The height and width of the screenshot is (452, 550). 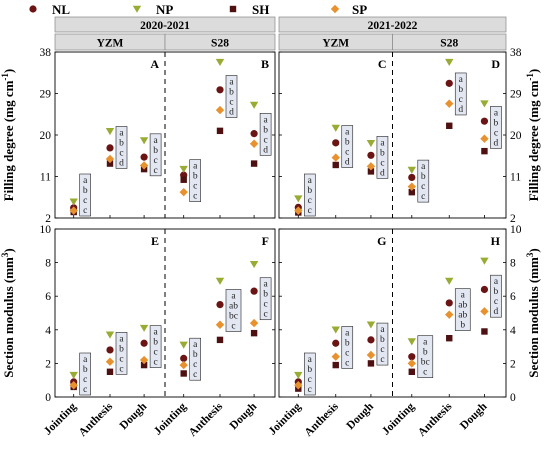 What do you see at coordinates (233, 9) in the screenshot?
I see `legend-marker-sh` at bounding box center [233, 9].